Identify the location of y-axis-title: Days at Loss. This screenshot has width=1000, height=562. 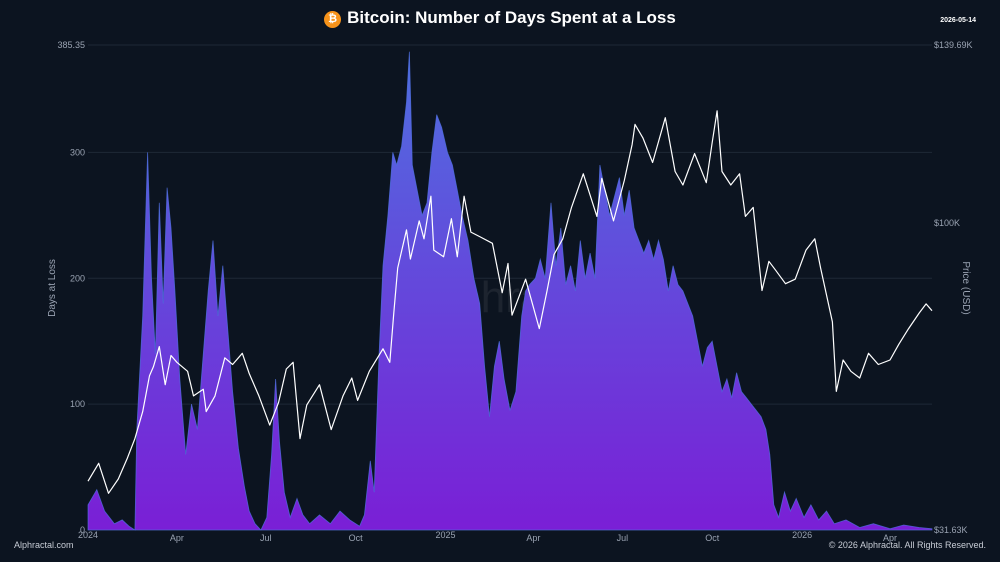
(52, 288).